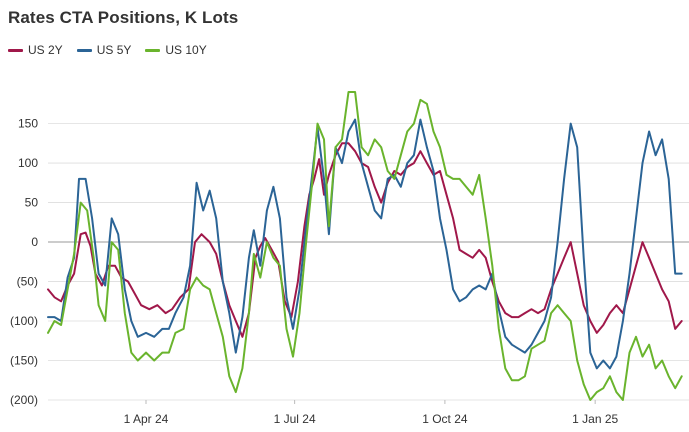  I want to click on chart-title: Rates CTA Positions, K Lots, so click(123, 17).